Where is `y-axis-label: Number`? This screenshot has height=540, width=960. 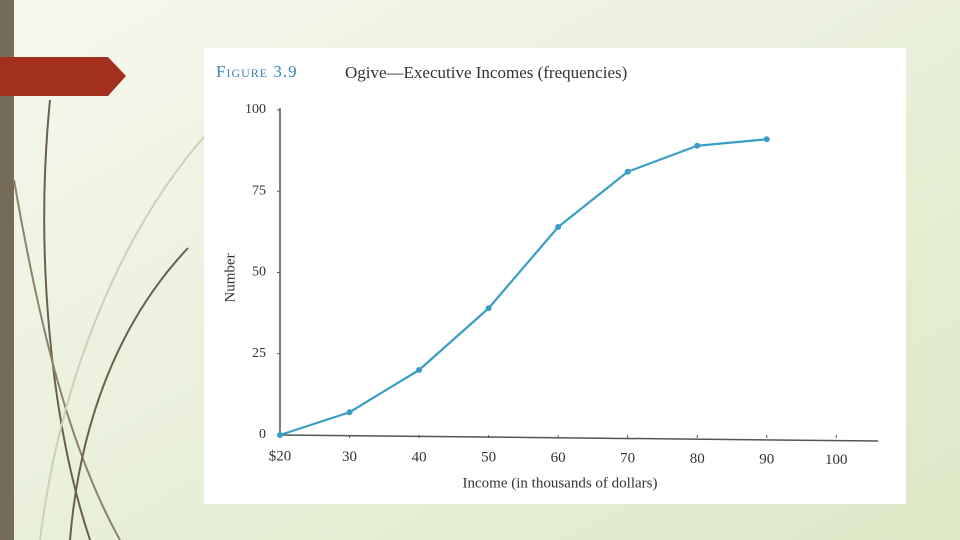
y-axis-label: Number is located at coordinates (230, 277).